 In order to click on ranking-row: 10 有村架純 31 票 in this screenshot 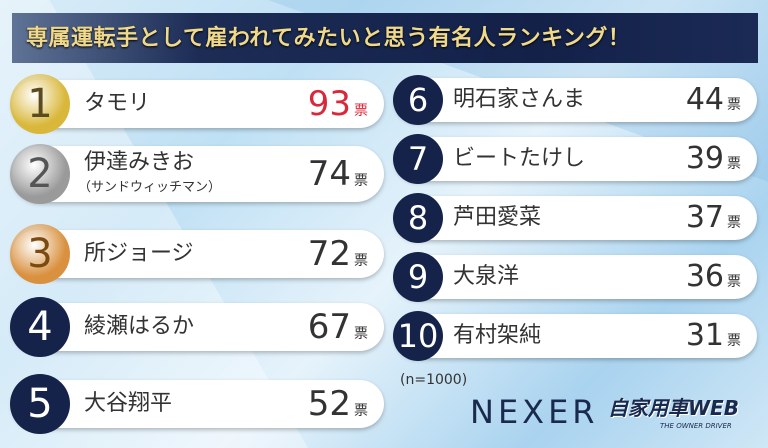, I will do `click(575, 336)`.